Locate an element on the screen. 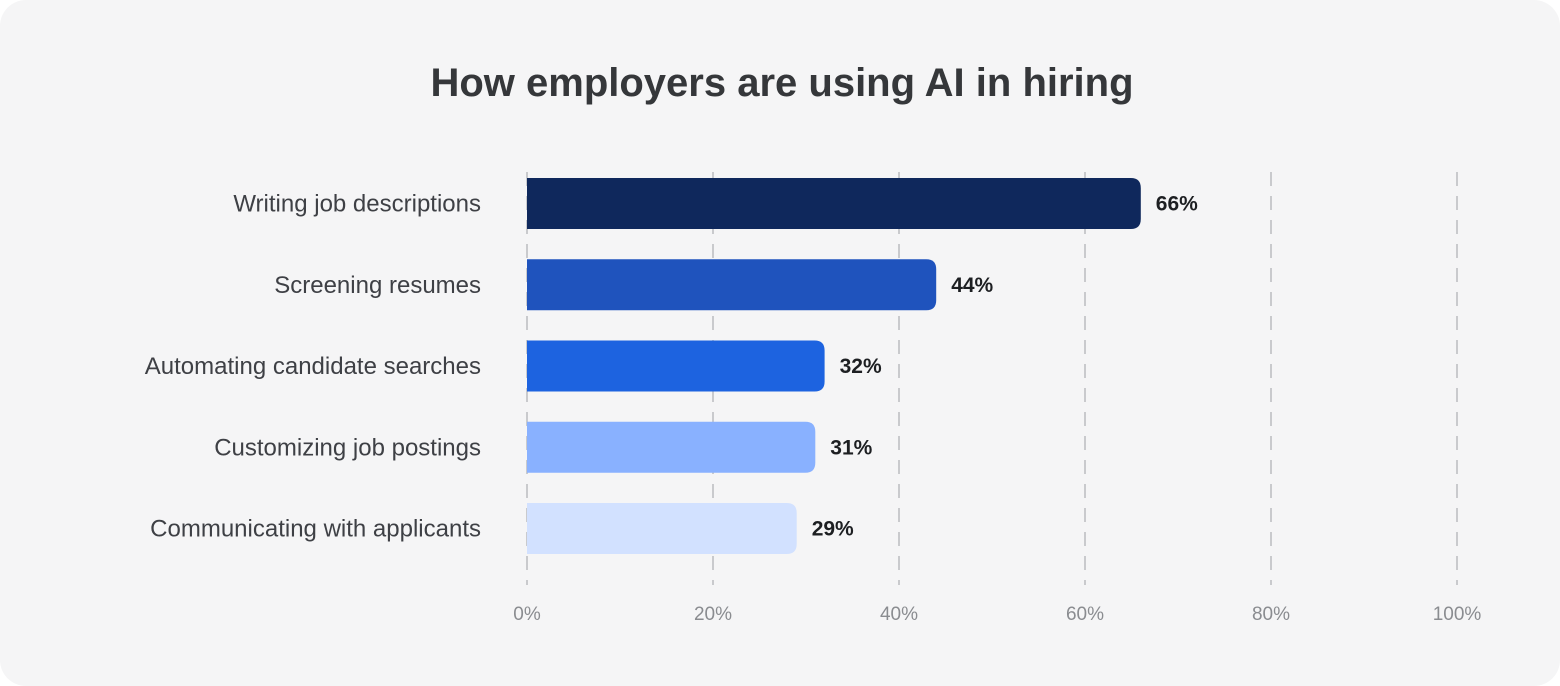 This screenshot has width=1560, height=686. category-label: Customizing job postings is located at coordinates (347, 447).